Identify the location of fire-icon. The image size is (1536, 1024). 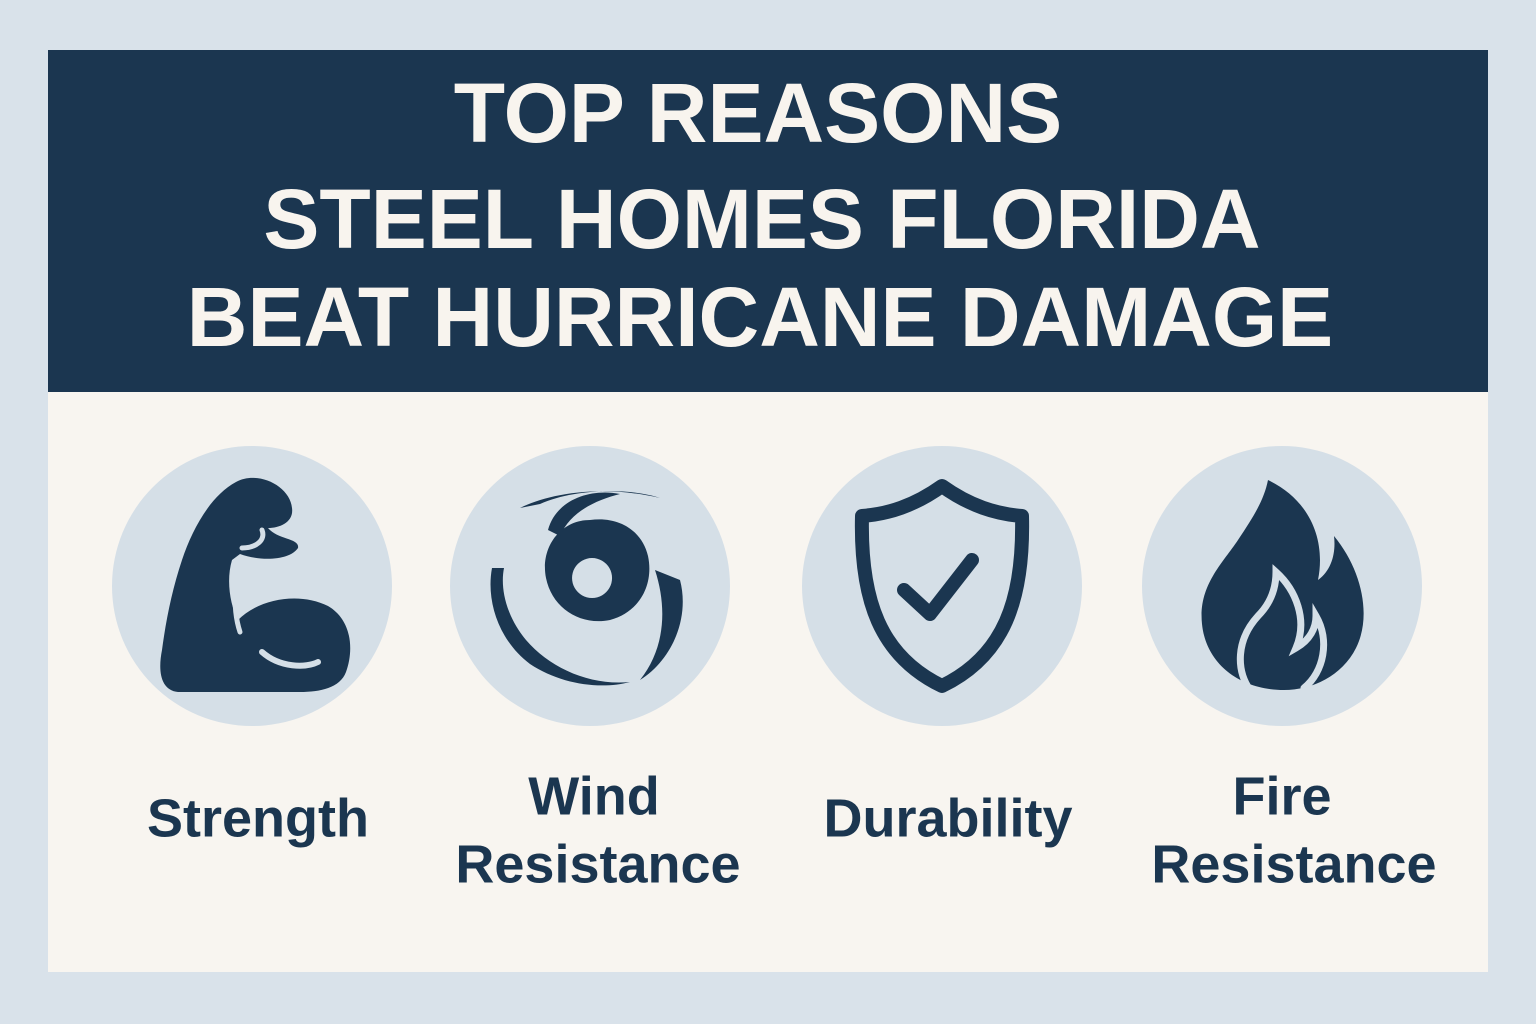
(1282, 587).